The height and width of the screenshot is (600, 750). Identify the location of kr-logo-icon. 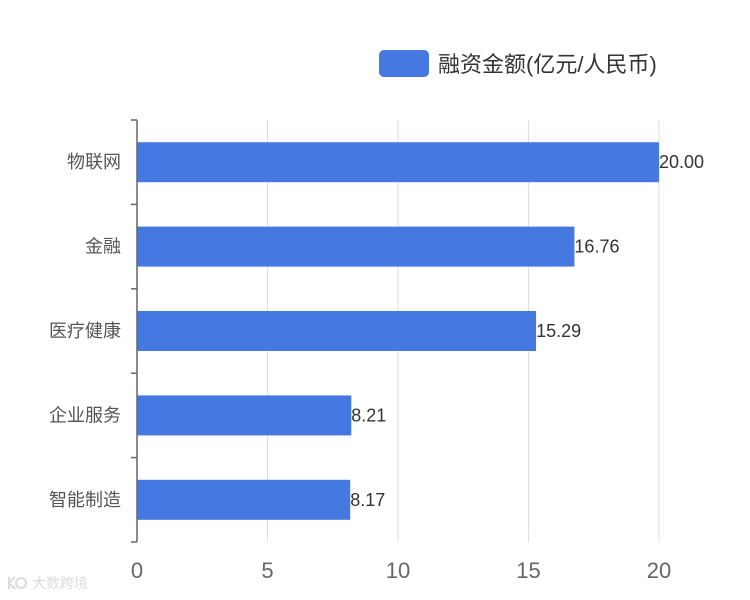
(17, 583).